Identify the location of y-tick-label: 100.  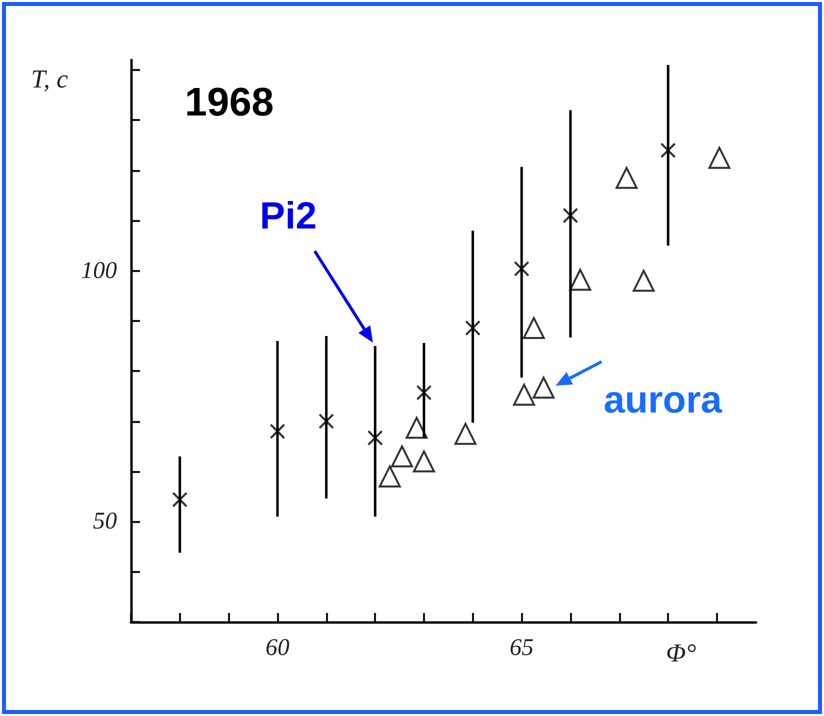
(99, 271).